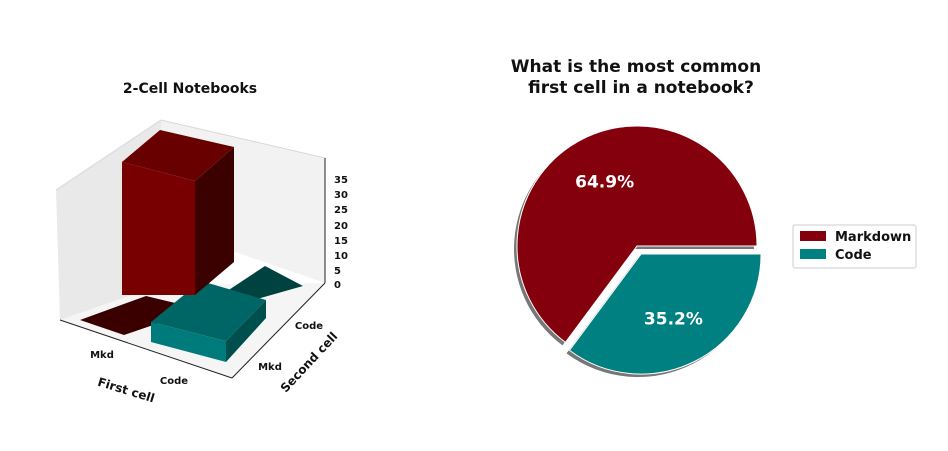 The image size is (948, 451). I want to click on pie-slice-markdown, so click(637, 234).